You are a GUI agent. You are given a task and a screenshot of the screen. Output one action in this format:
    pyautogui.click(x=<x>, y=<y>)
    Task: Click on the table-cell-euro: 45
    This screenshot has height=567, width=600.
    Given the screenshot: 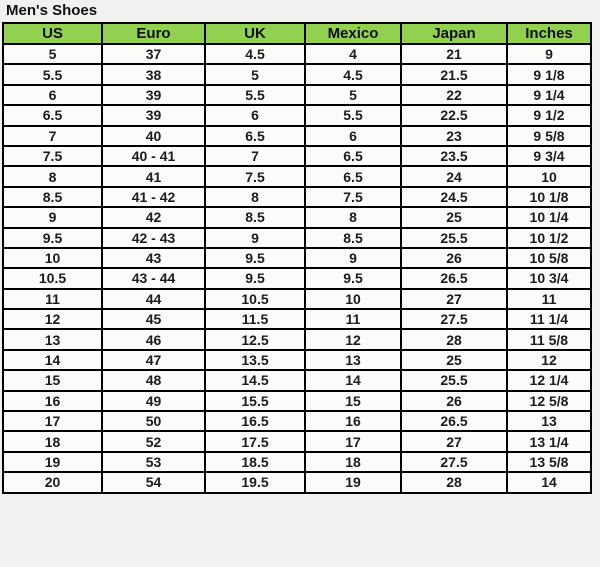 What is the action you would take?
    pyautogui.click(x=153, y=319)
    